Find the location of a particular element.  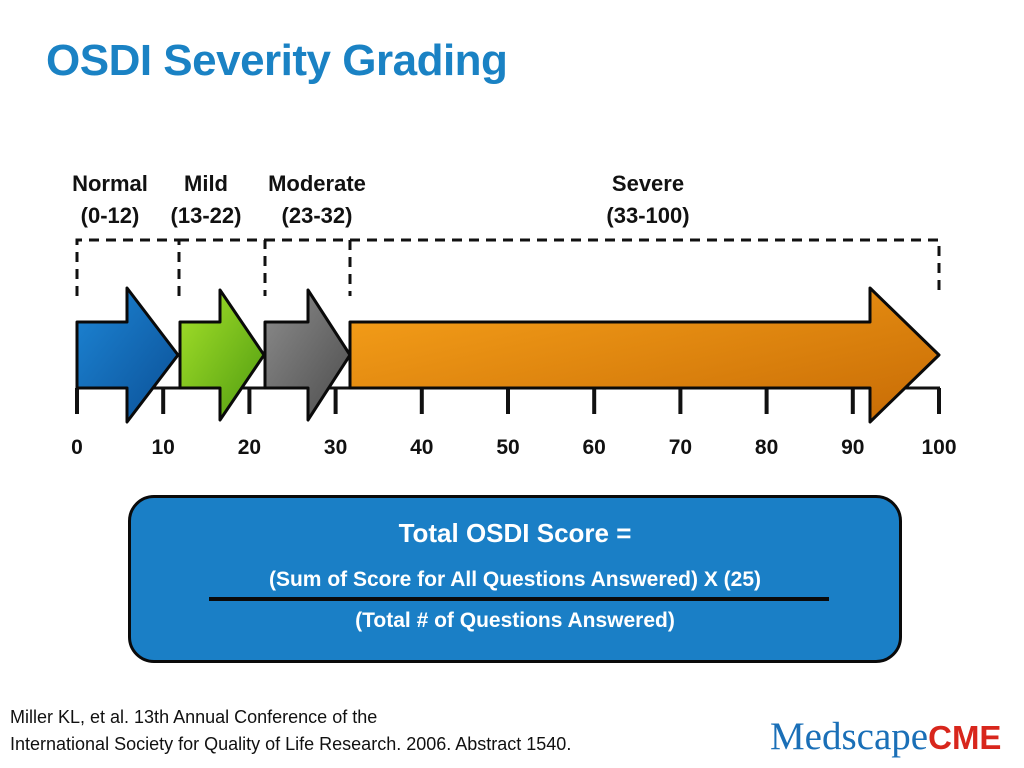

tick-label: 90 is located at coordinates (853, 447).